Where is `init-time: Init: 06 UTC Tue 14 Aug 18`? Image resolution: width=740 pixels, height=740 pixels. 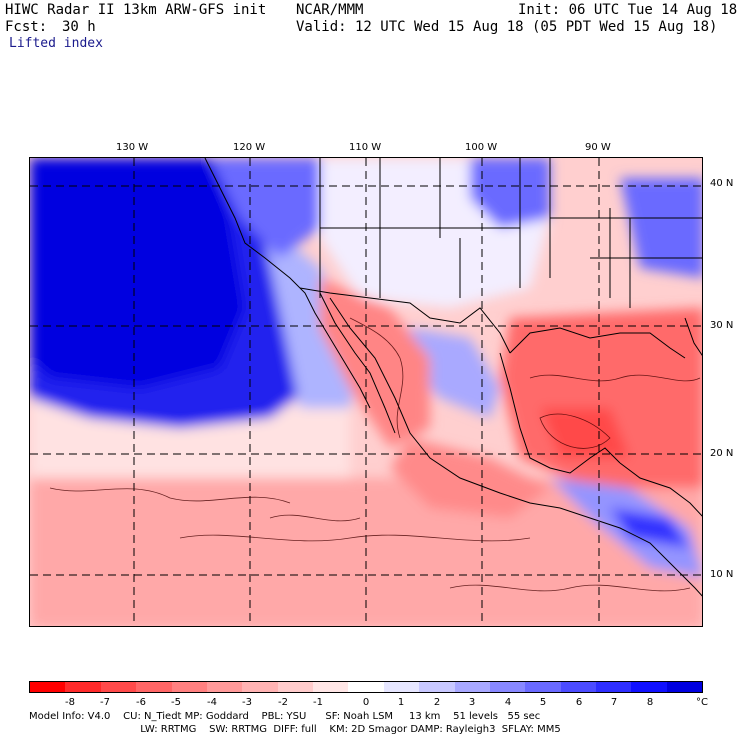
init-time: Init: 06 UTC Tue 14 Aug 18 is located at coordinates (628, 10).